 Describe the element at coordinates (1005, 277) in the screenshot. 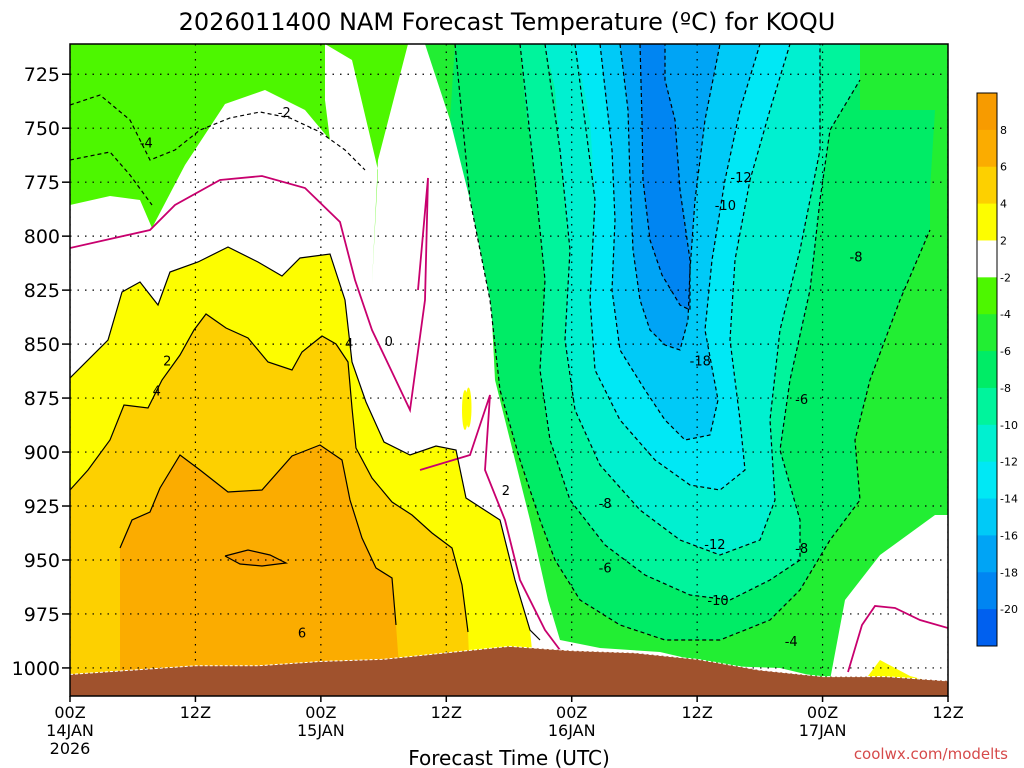

I see `colorbar-label: -2` at that location.